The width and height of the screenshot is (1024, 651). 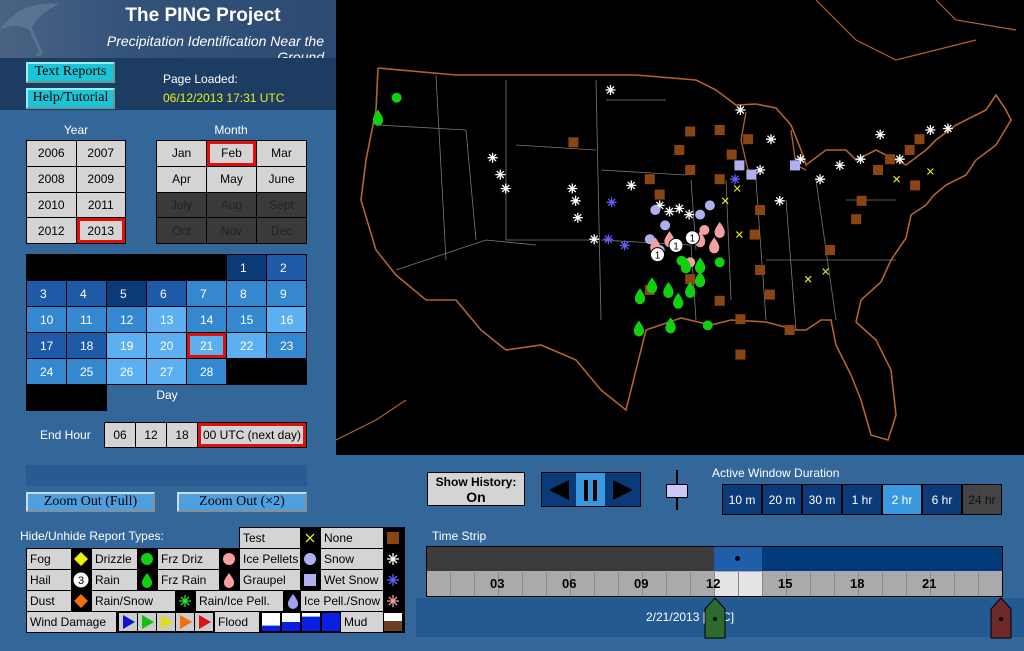 I want to click on month-option-feb: Feb, so click(x=231, y=153).